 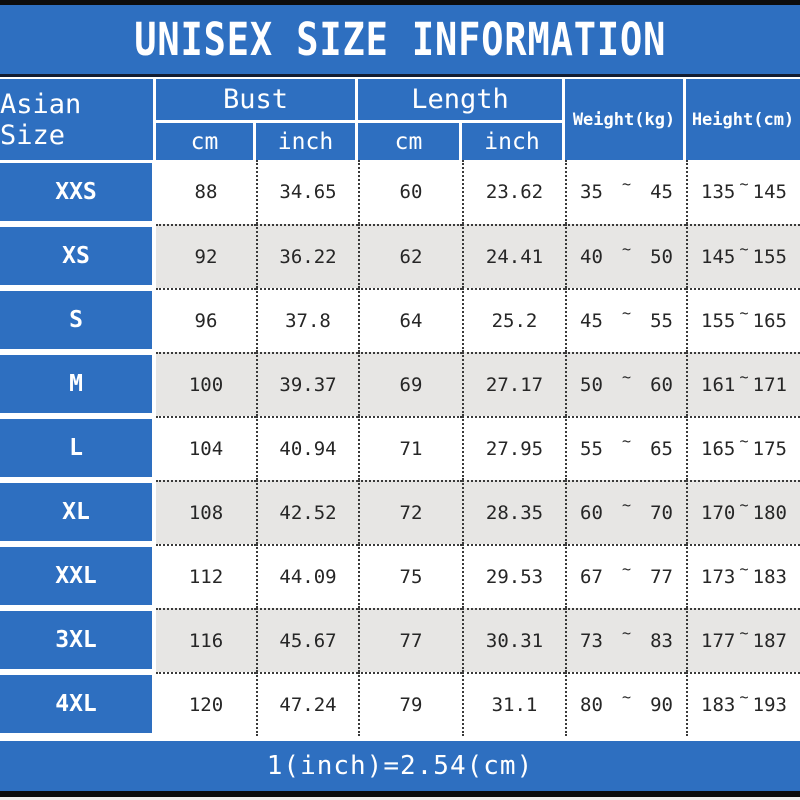 I want to click on bottom-strip, so click(x=400, y=798).